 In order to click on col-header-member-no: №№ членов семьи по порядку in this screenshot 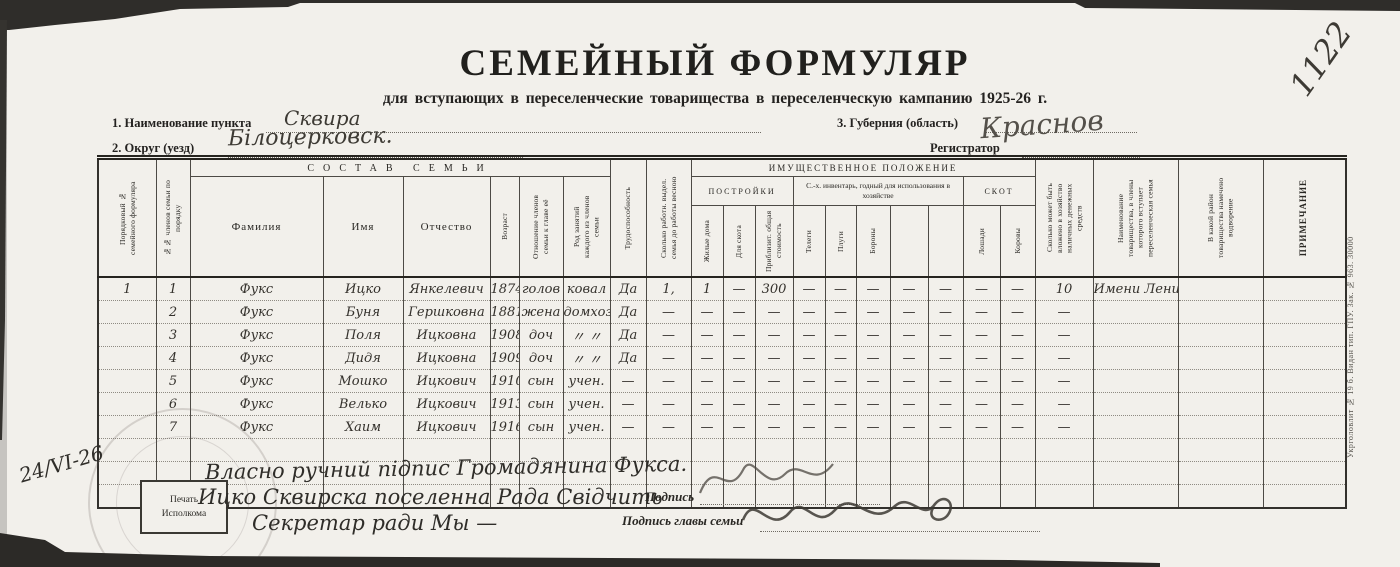, I will do `click(173, 217)`.